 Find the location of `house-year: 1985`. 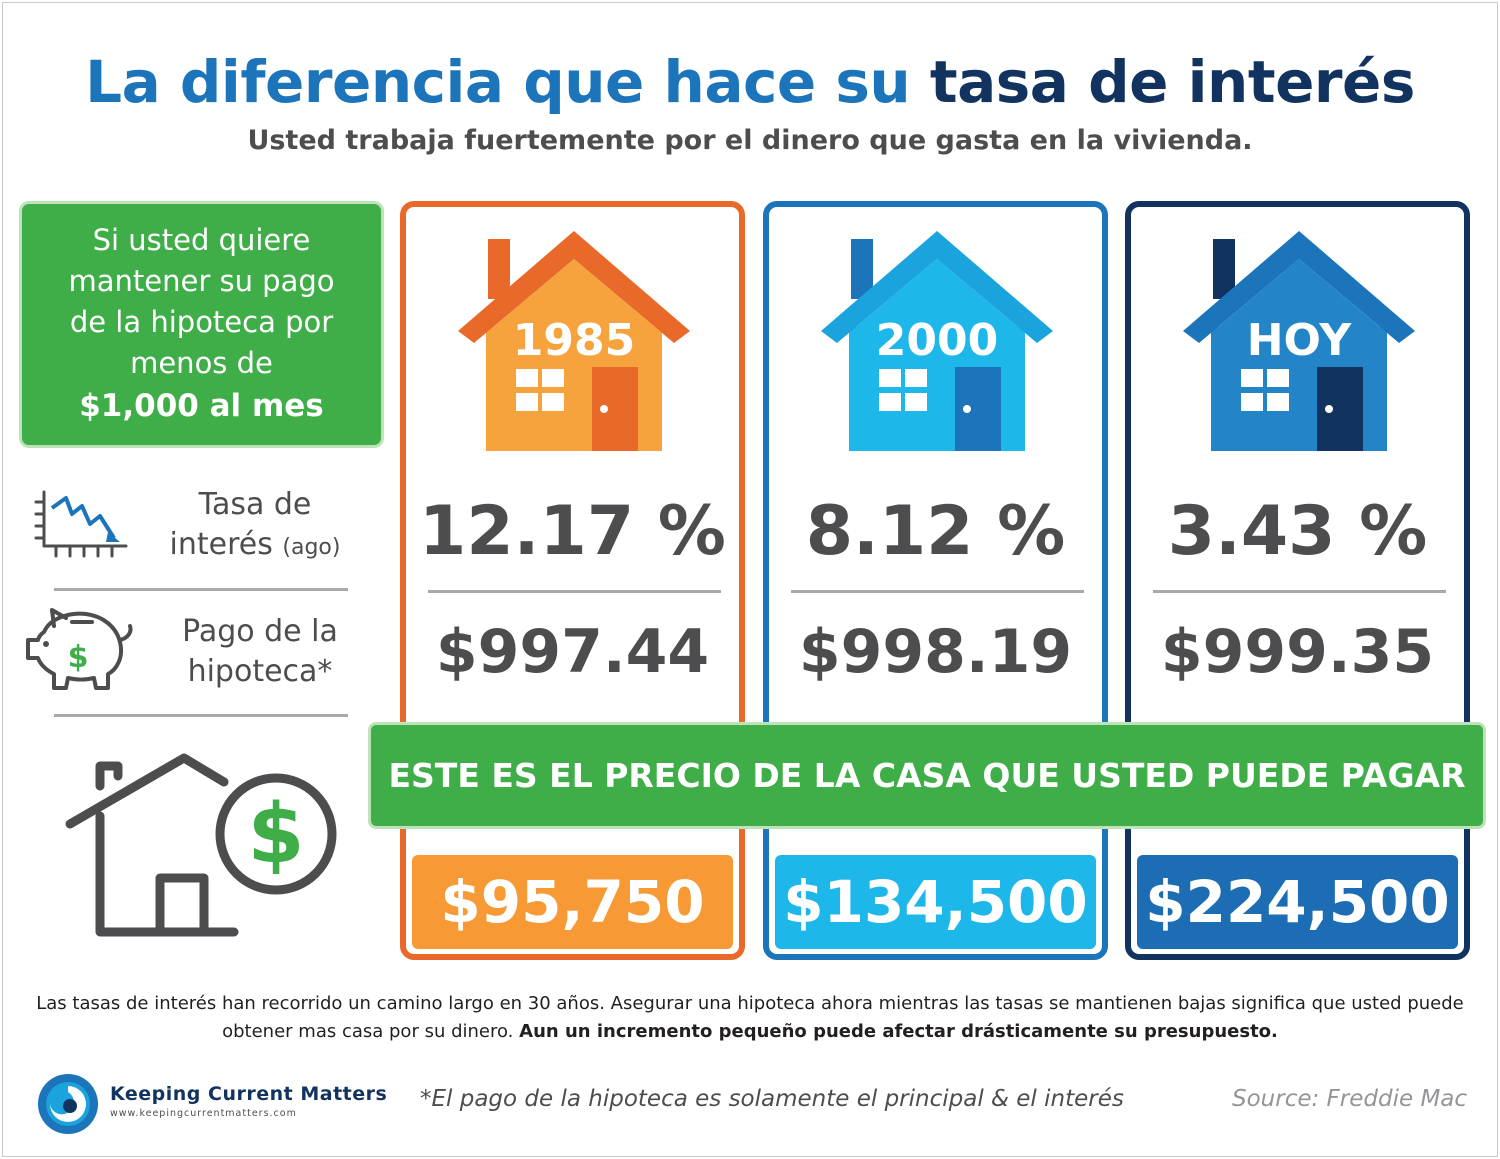

house-year: 1985 is located at coordinates (574, 340).